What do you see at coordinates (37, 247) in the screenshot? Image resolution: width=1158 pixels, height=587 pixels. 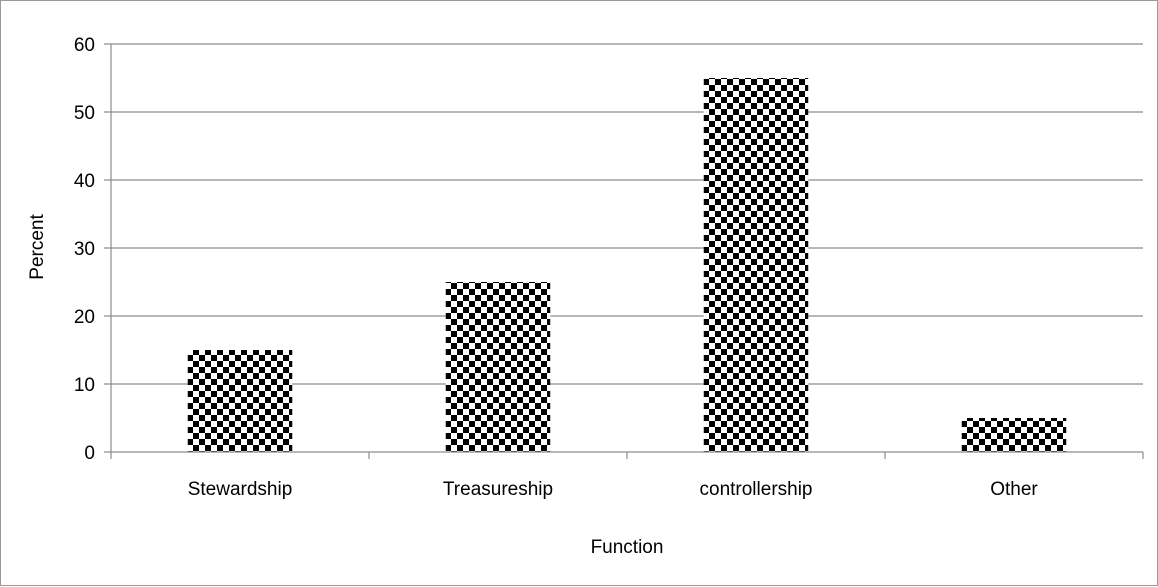 I see `y-axis-title: Percent` at bounding box center [37, 247].